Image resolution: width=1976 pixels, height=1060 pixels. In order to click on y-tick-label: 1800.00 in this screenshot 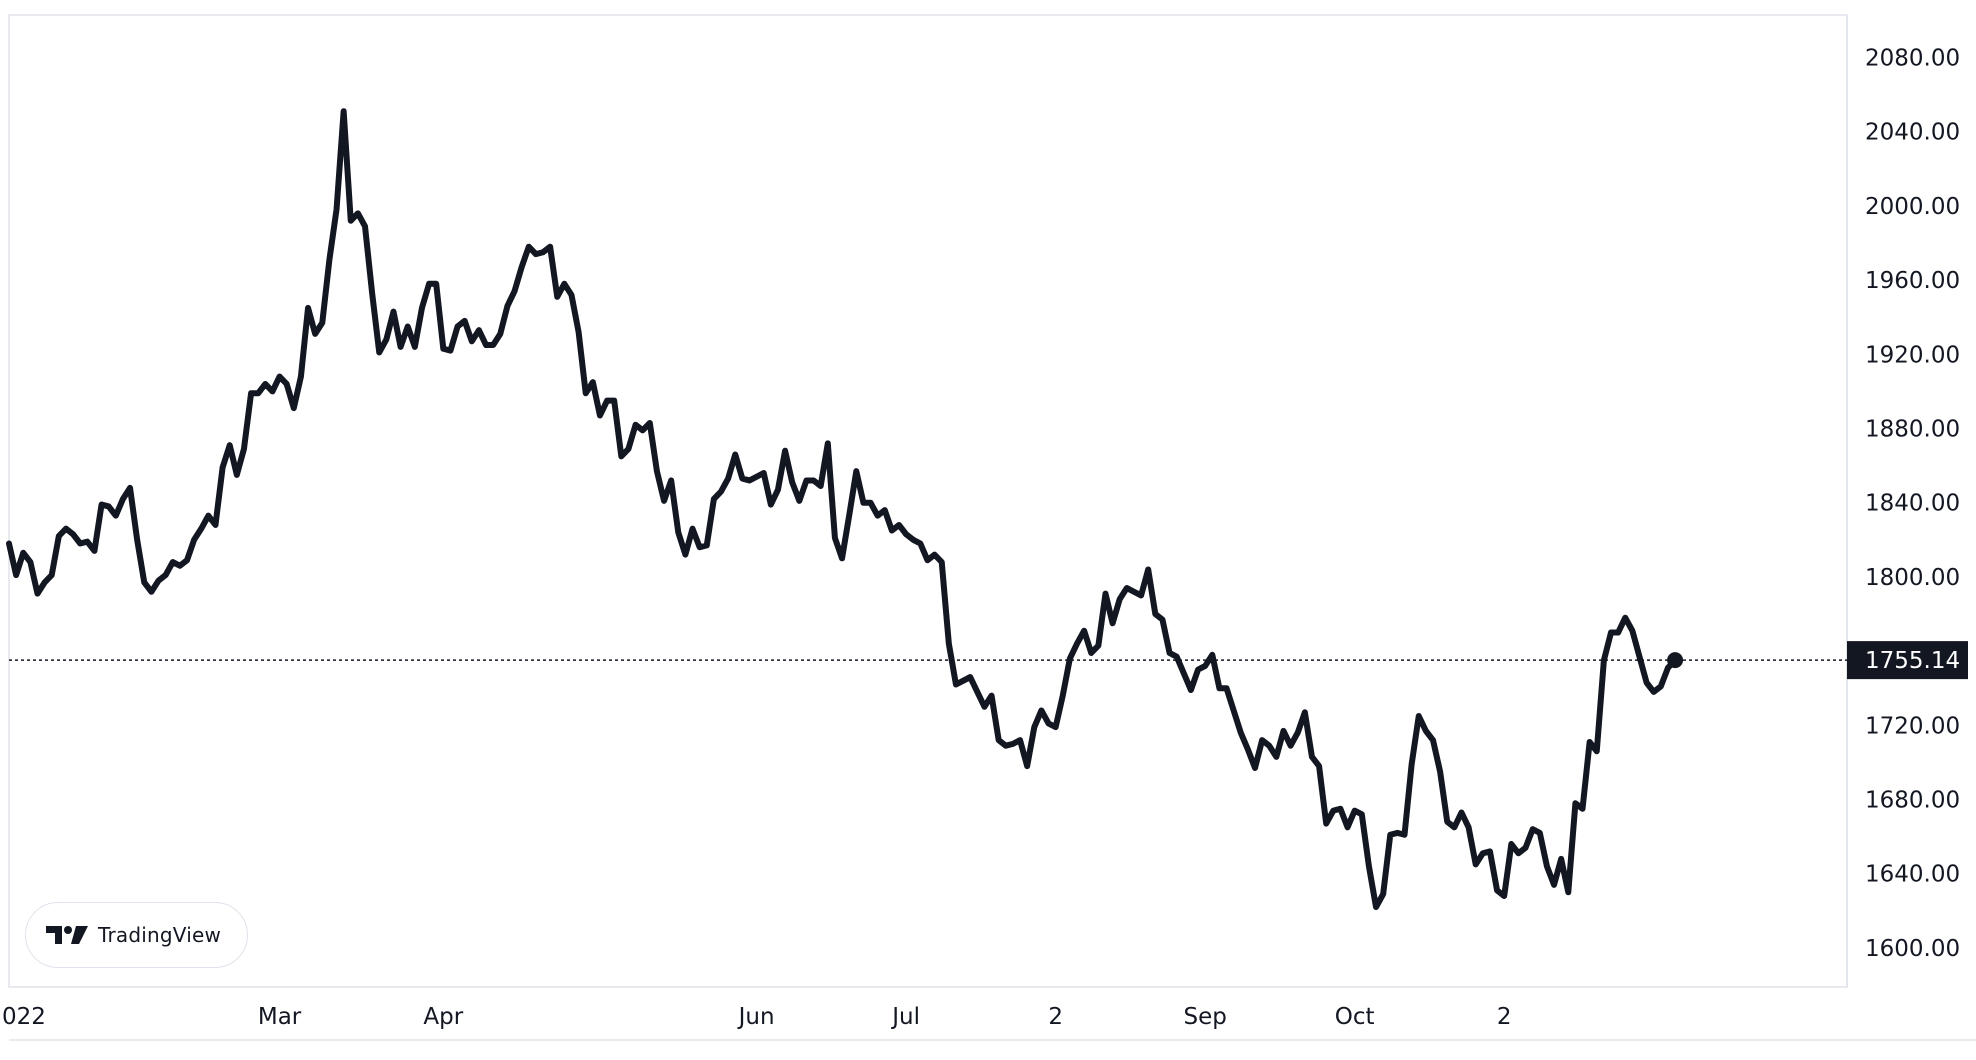, I will do `click(1912, 578)`.